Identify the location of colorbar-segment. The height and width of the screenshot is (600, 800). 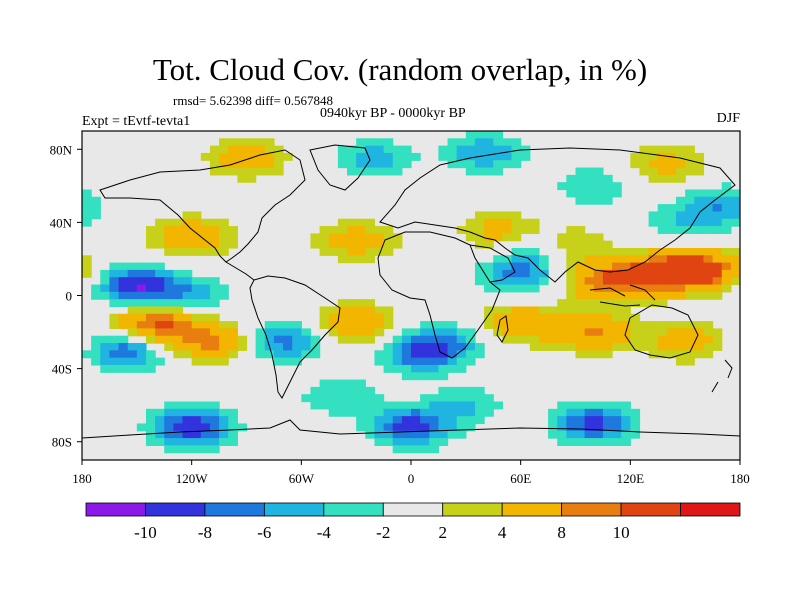
(294, 509).